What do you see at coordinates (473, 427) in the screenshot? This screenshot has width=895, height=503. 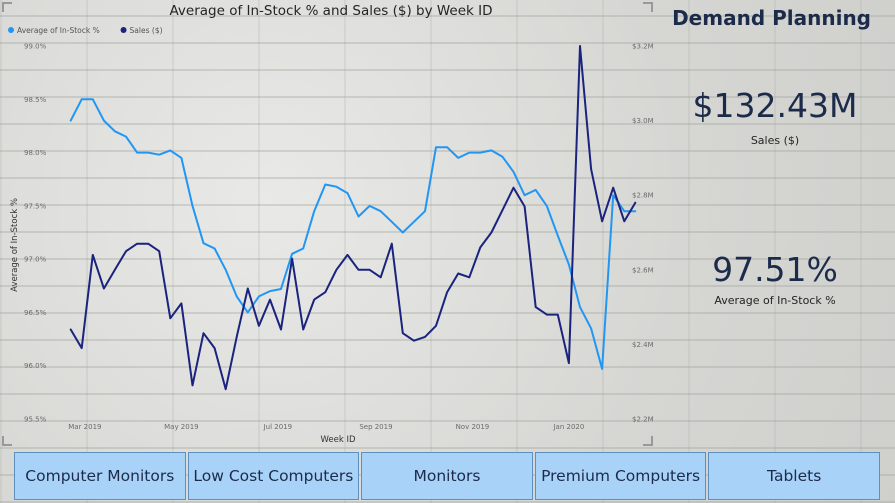 I see `x-tick-label: Nov 2019` at bounding box center [473, 427].